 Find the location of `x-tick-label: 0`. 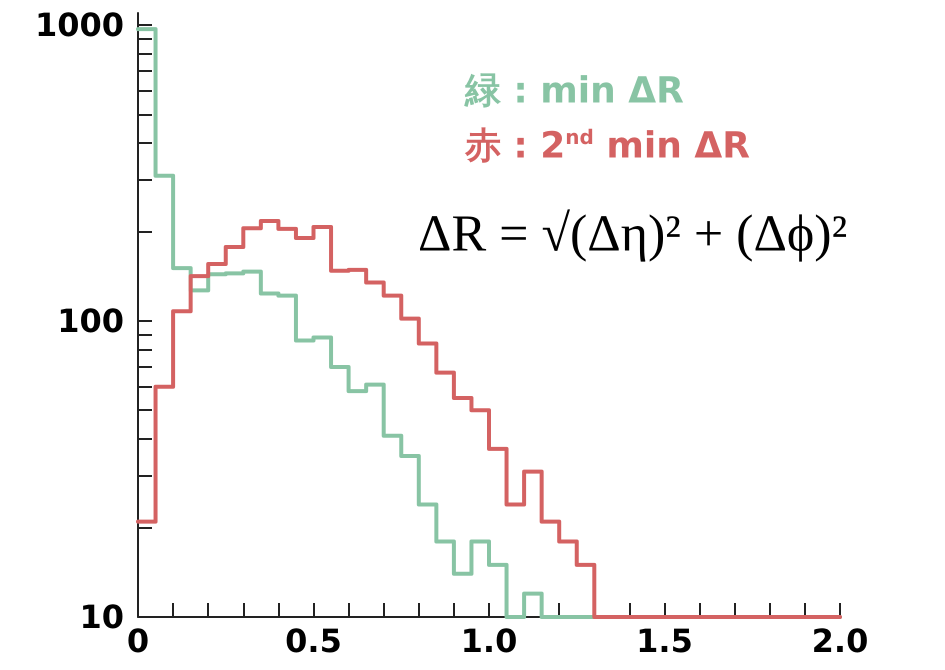

x-tick-label: 0 is located at coordinates (138, 641).